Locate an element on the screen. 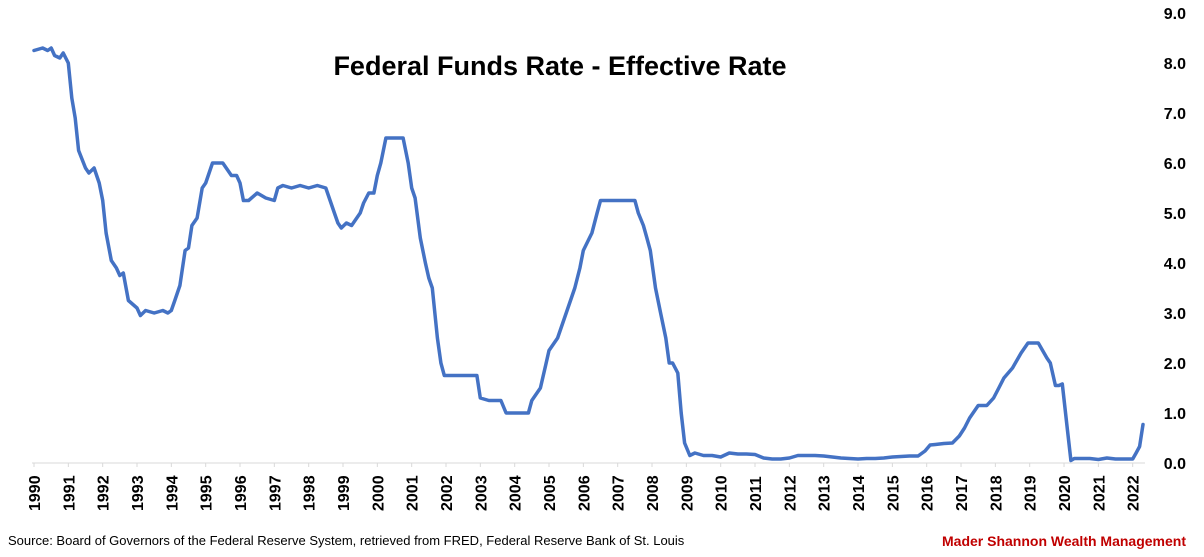 The height and width of the screenshot is (557, 1204). x-tick-label: 2004 is located at coordinates (516, 493).